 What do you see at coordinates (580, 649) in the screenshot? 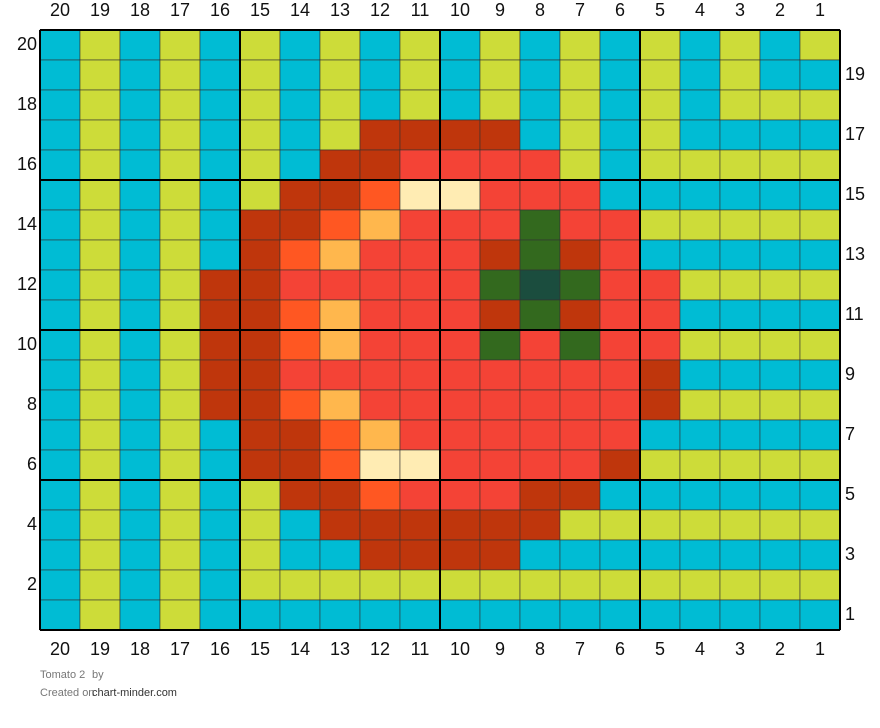
I see `column-number: 7` at bounding box center [580, 649].